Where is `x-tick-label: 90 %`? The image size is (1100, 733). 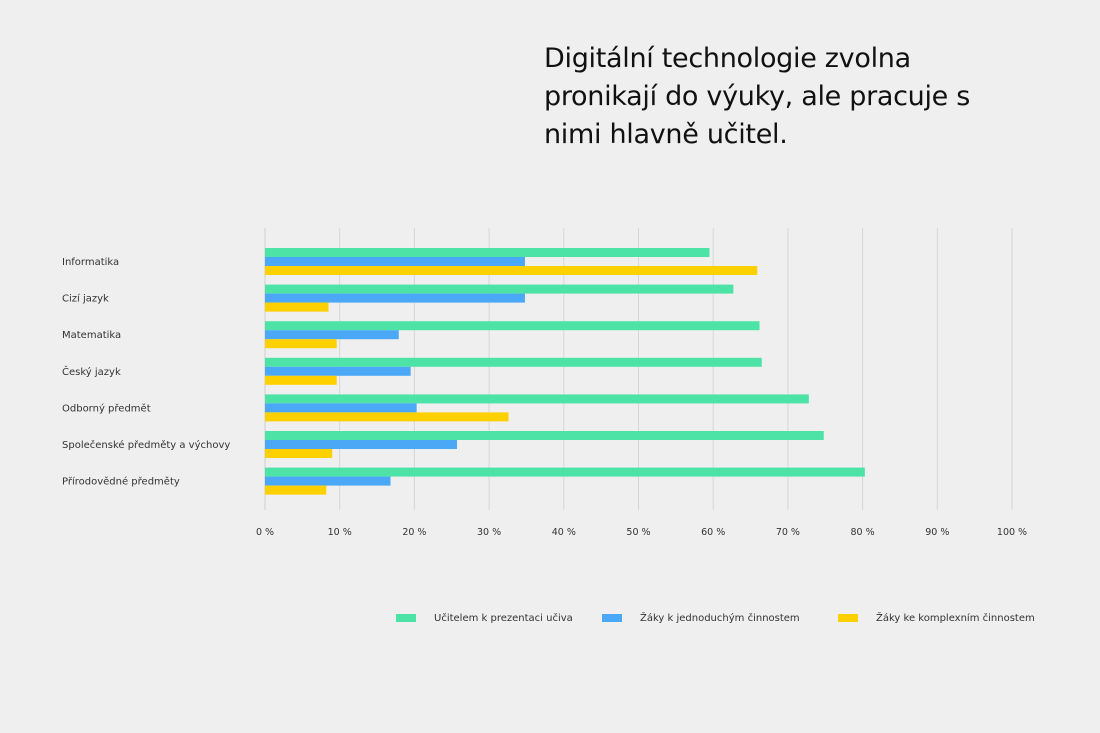 x-tick-label: 90 % is located at coordinates (937, 532).